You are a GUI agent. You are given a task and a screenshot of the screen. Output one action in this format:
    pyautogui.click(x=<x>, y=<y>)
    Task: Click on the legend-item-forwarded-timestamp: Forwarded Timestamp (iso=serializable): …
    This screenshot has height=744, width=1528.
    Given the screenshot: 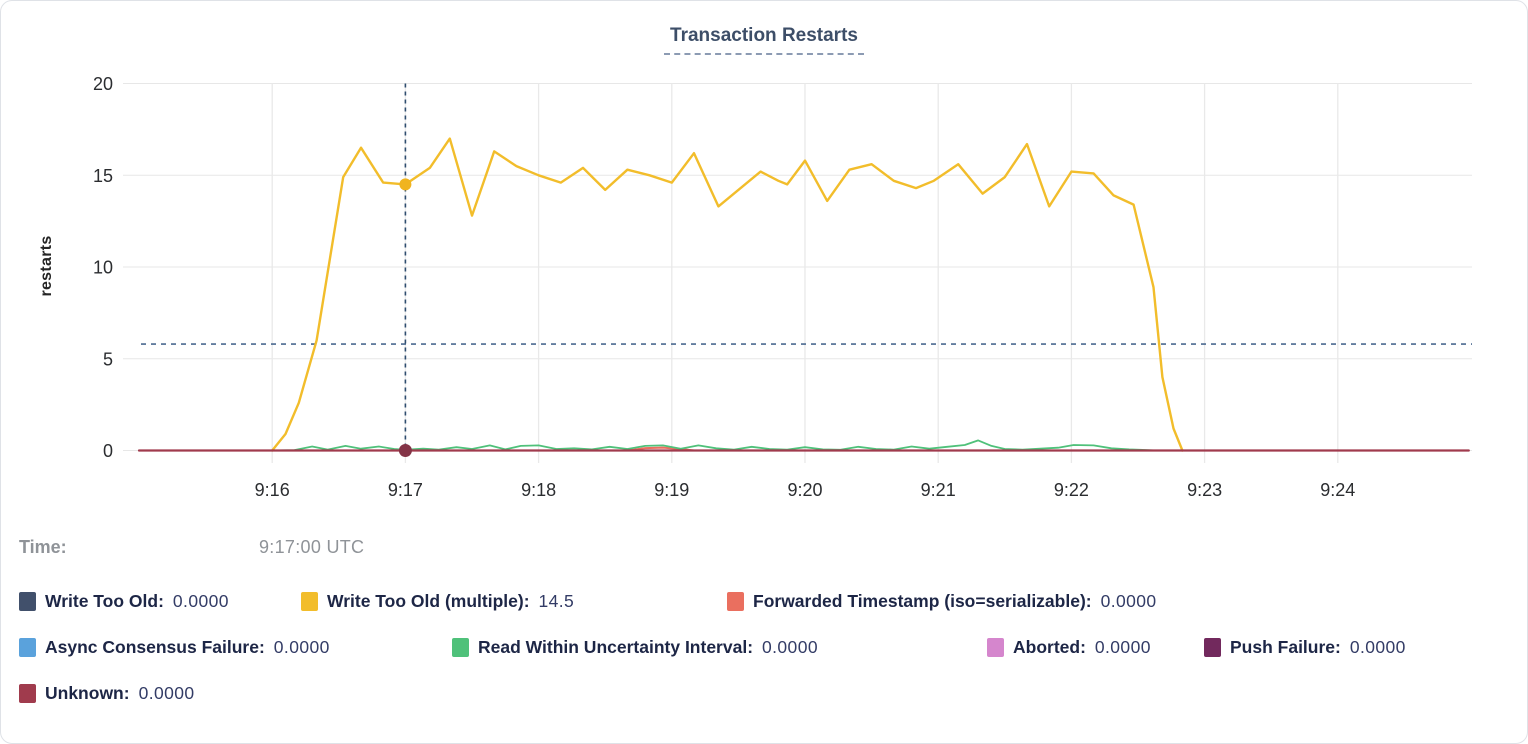 What is the action you would take?
    pyautogui.click(x=942, y=601)
    